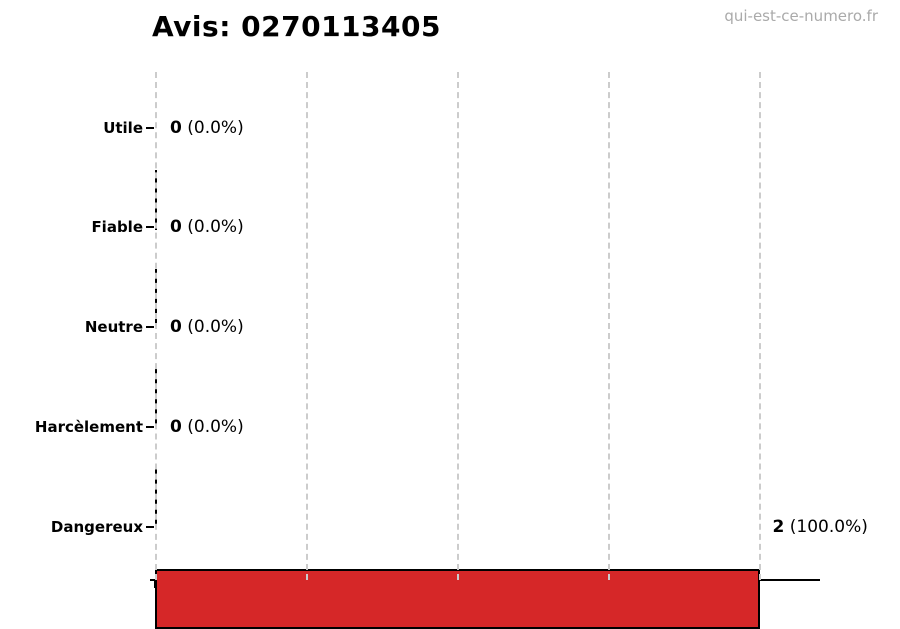  I want to click on category-label-dangereux: Dangereux, so click(96, 527).